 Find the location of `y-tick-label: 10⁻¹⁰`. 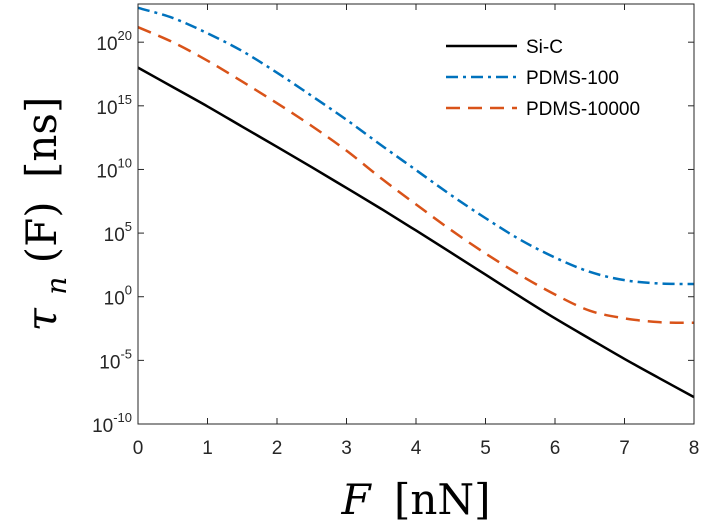

y-tick-label: 10⁻¹⁰ is located at coordinates (112, 423).